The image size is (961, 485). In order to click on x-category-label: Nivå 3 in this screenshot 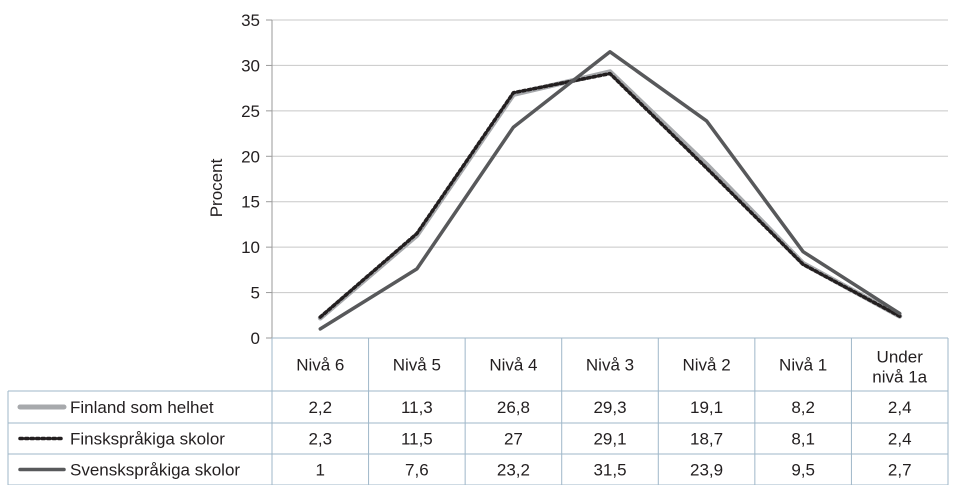, I will do `click(610, 365)`.